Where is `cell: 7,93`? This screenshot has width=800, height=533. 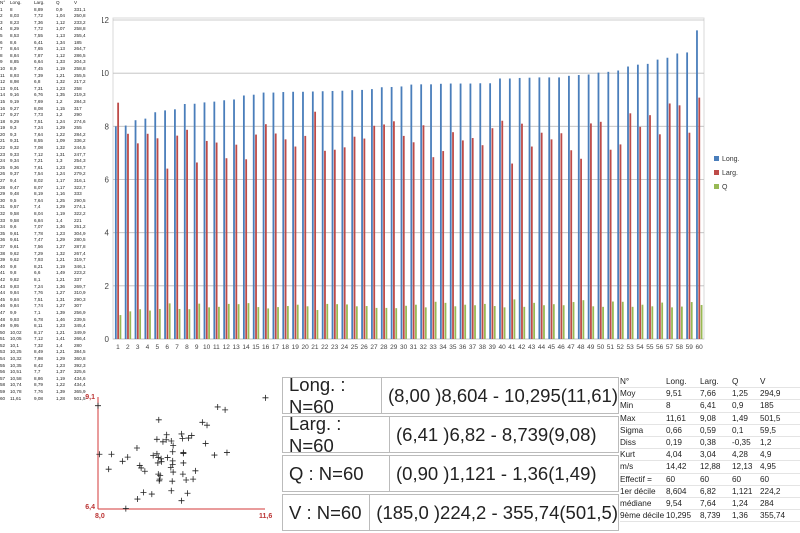
cell: 7,93 is located at coordinates (38, 260).